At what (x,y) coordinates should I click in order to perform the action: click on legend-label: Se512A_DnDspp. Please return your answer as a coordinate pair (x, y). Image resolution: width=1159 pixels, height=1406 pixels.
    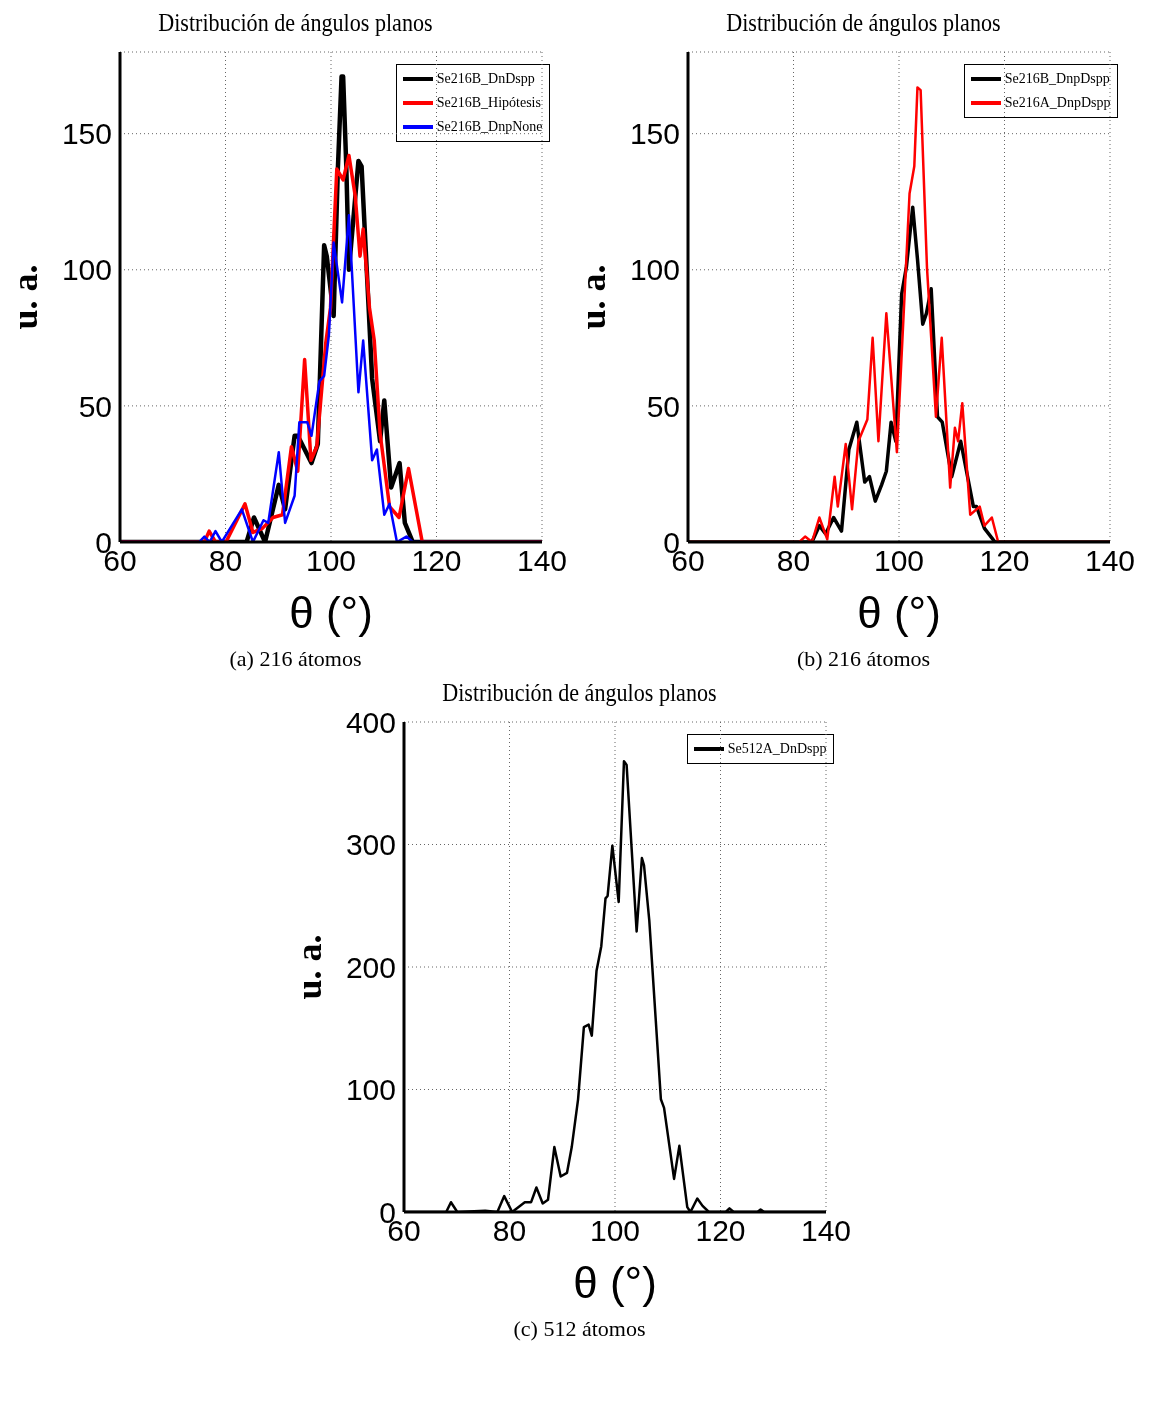
    Looking at the image, I should click on (777, 749).